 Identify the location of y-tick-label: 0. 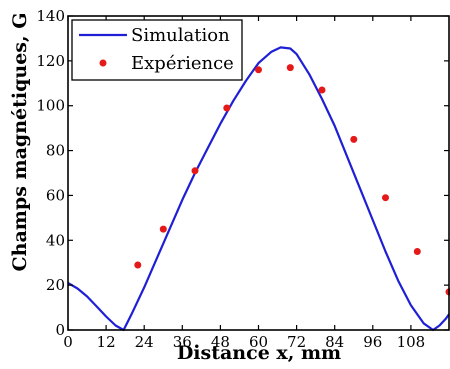
(60, 330).